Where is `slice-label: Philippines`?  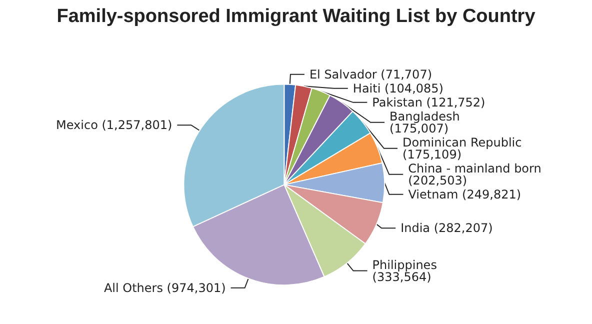
slice-label: Philippines is located at coordinates (404, 265).